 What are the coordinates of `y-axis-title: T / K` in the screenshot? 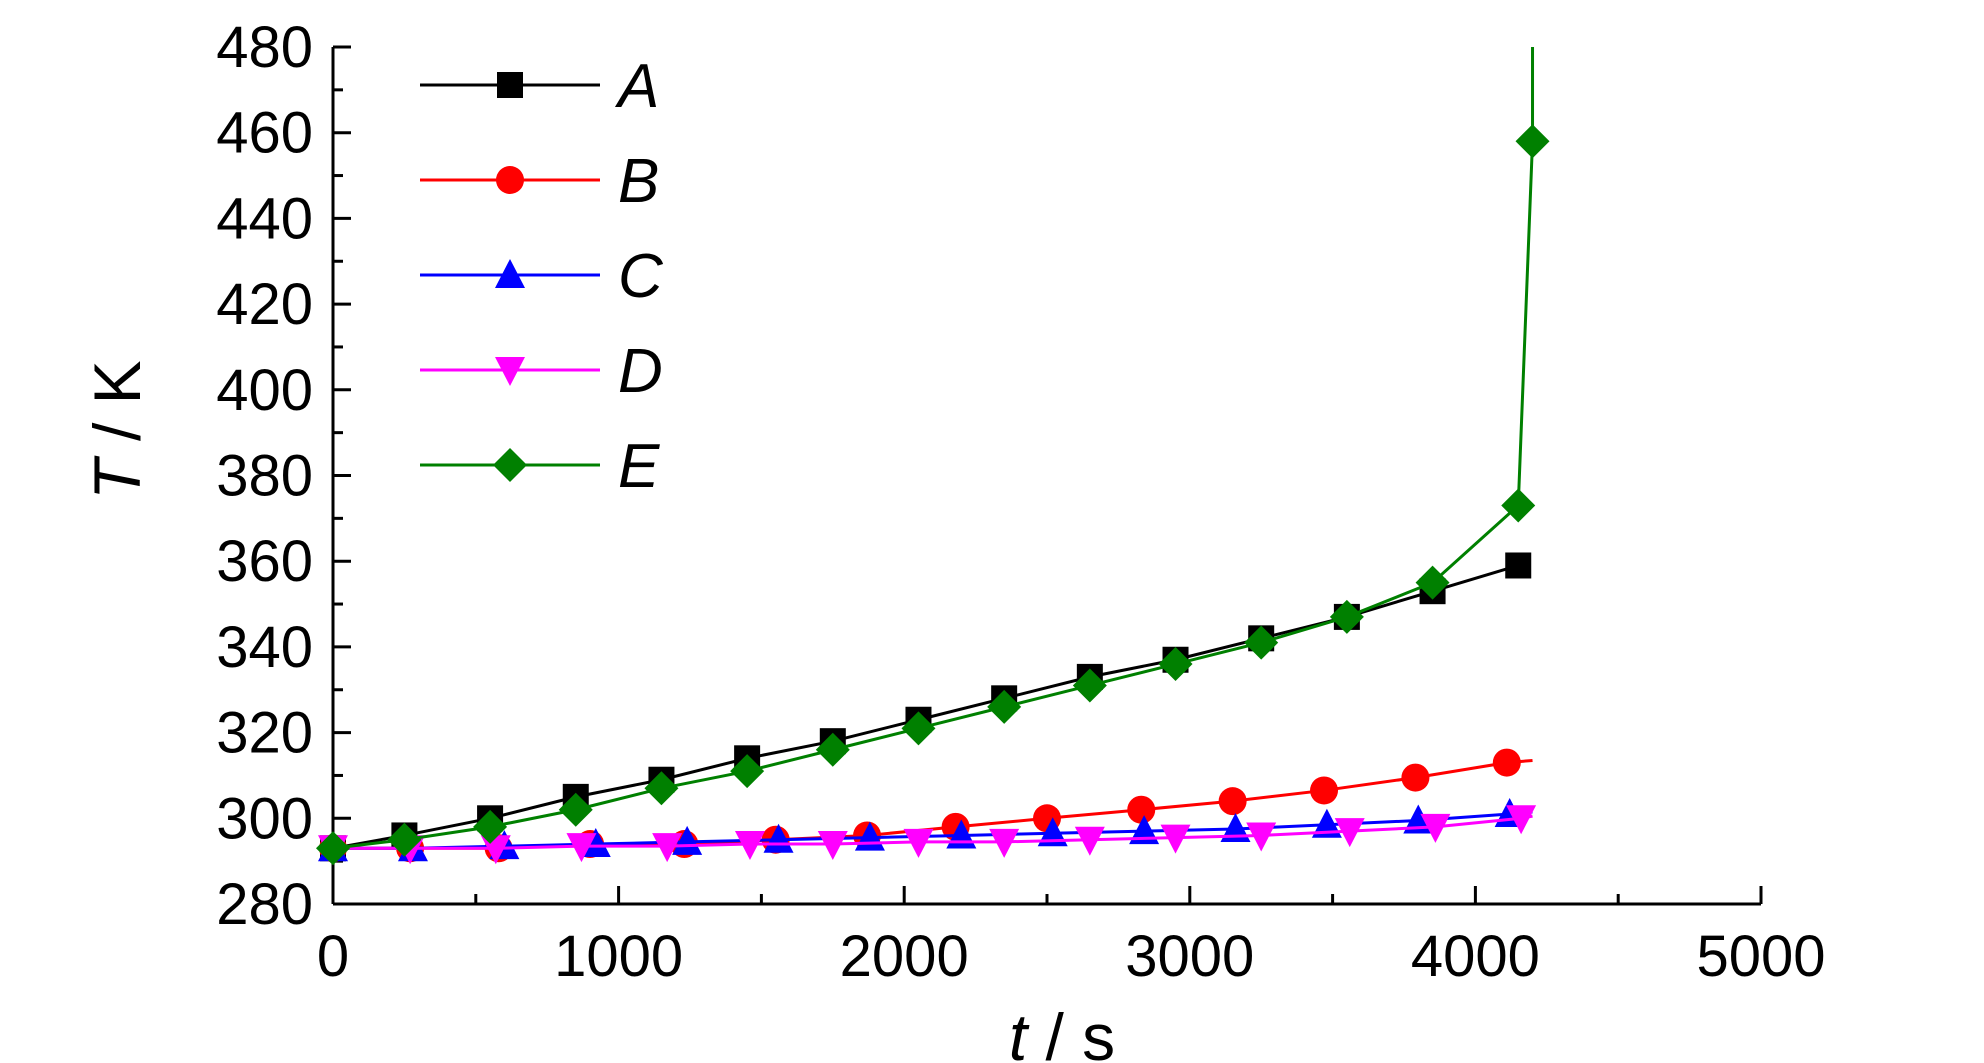 It's located at (117, 429).